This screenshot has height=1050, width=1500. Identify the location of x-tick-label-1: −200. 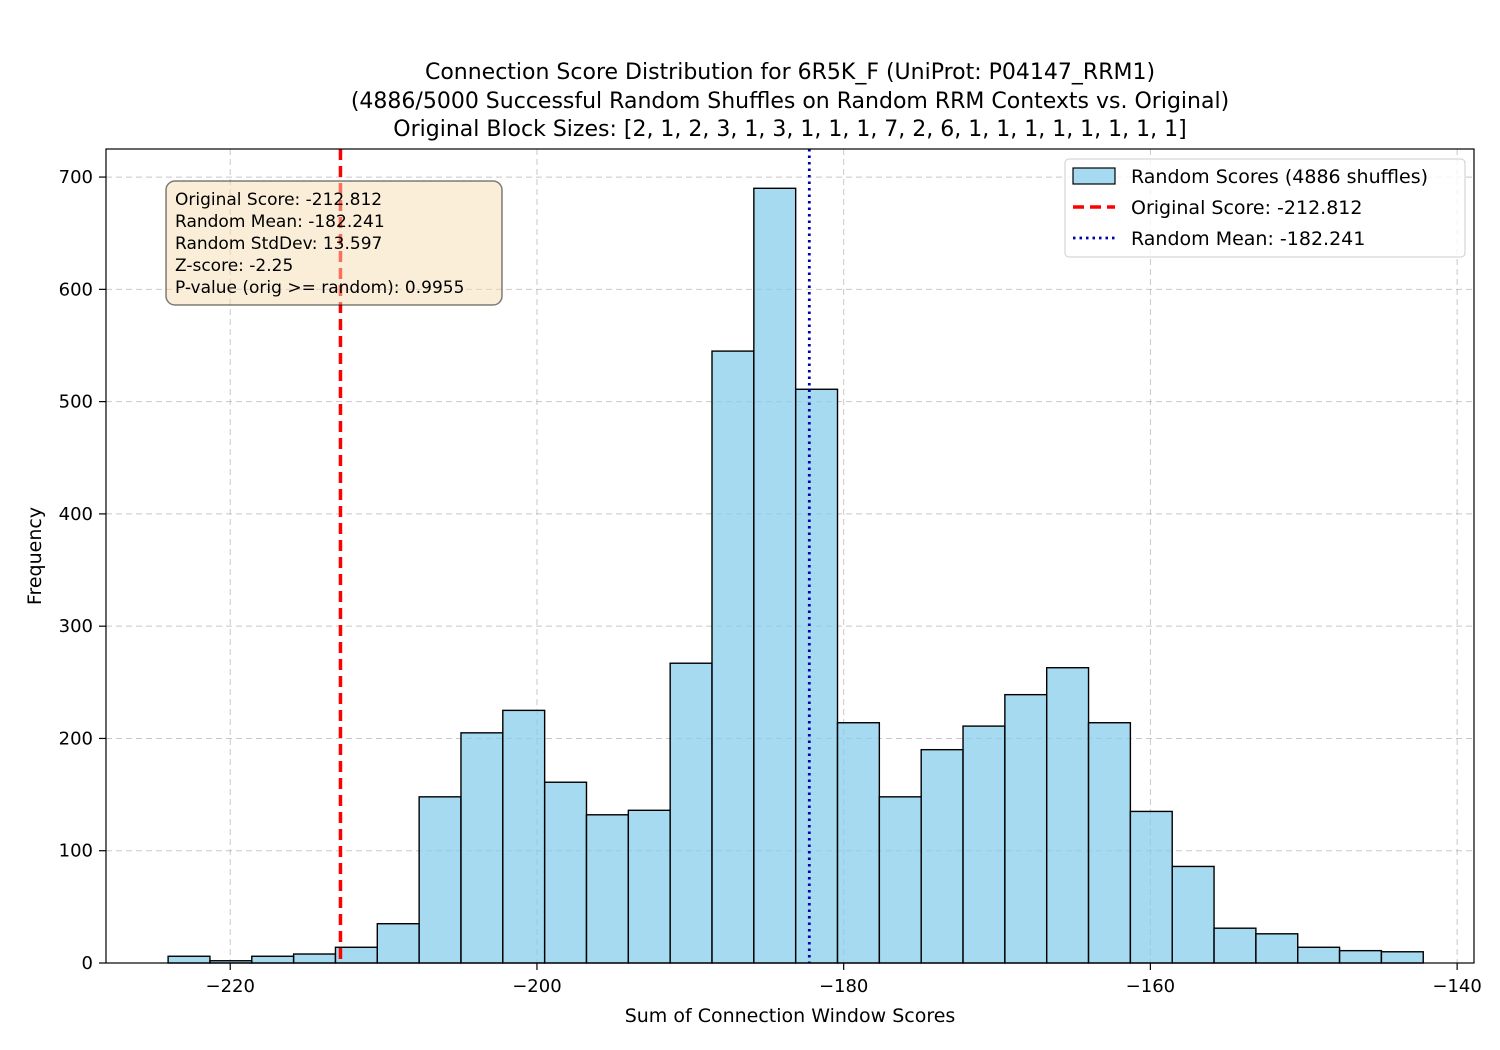
(536, 986).